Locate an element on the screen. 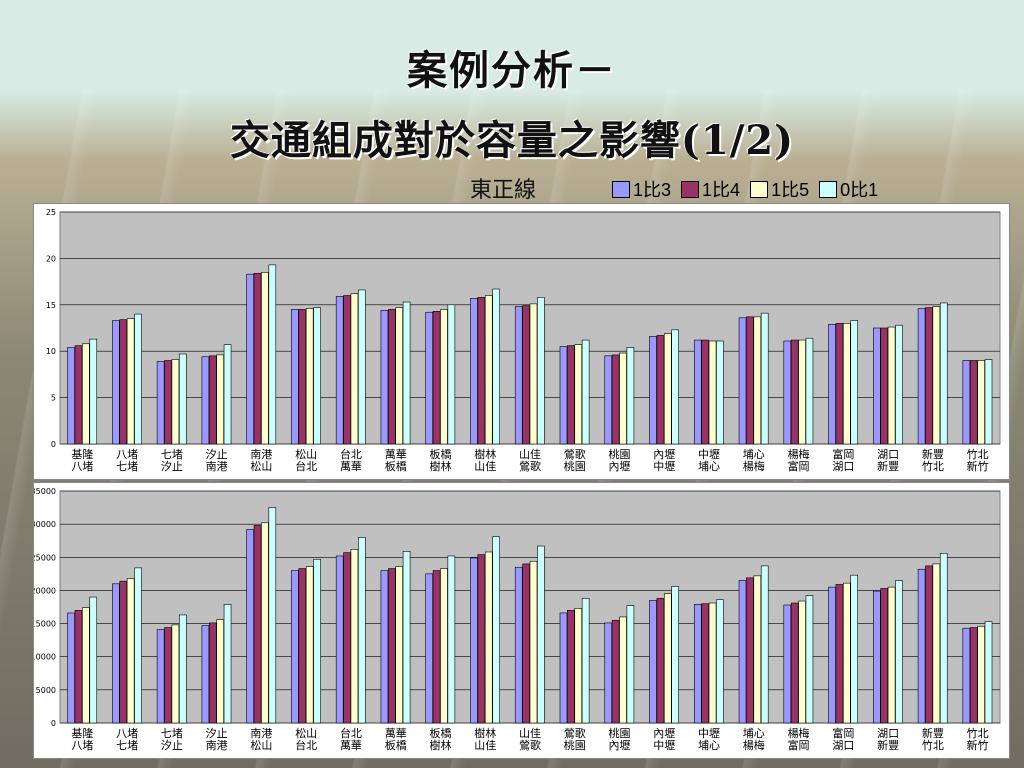  legend-item: 0比1 is located at coordinates (848, 189).